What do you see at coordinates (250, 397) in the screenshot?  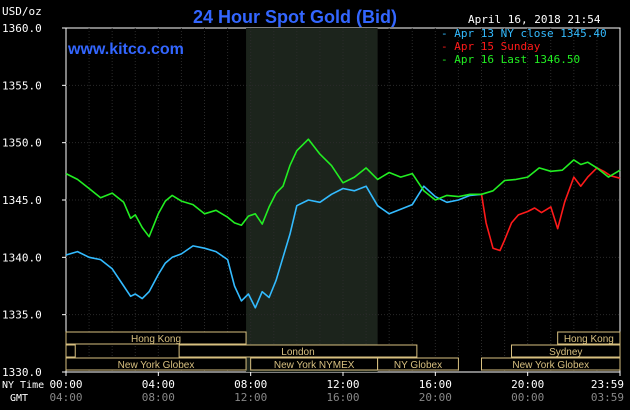 I see `x-tick-gmt: 12:00` at bounding box center [250, 397].